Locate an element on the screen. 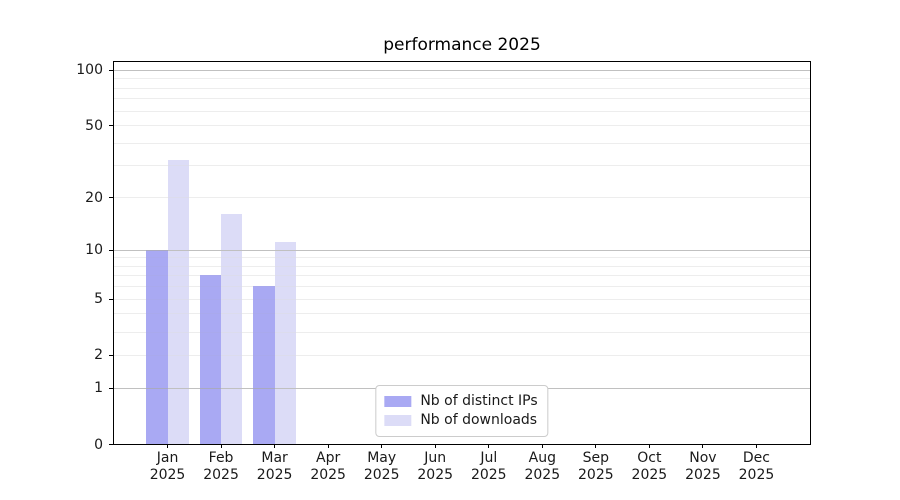 This screenshot has width=900, height=500. x-tick-label: Jan 2025 is located at coordinates (168, 467).